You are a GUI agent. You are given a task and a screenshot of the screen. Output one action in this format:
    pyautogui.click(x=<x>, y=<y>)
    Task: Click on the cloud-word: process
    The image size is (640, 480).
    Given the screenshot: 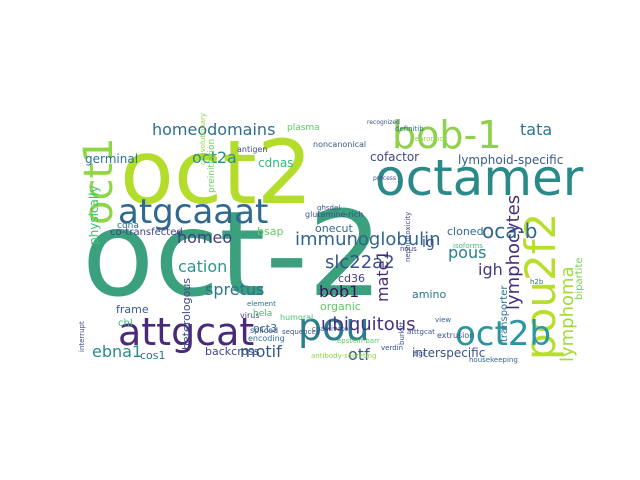 What is the action you would take?
    pyautogui.click(x=384, y=178)
    